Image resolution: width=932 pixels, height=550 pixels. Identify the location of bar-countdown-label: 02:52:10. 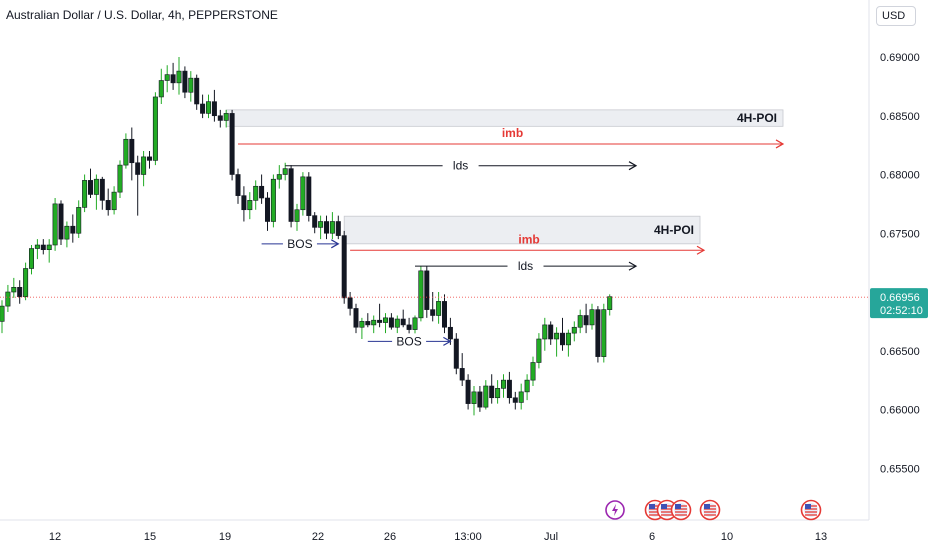
(901, 311).